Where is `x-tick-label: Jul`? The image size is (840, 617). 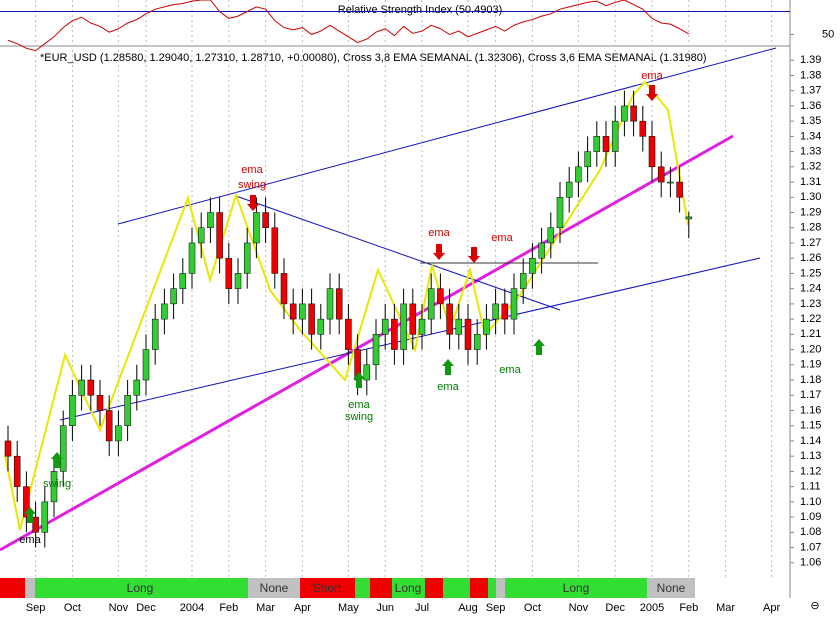
x-tick-label: Jul is located at coordinates (422, 608).